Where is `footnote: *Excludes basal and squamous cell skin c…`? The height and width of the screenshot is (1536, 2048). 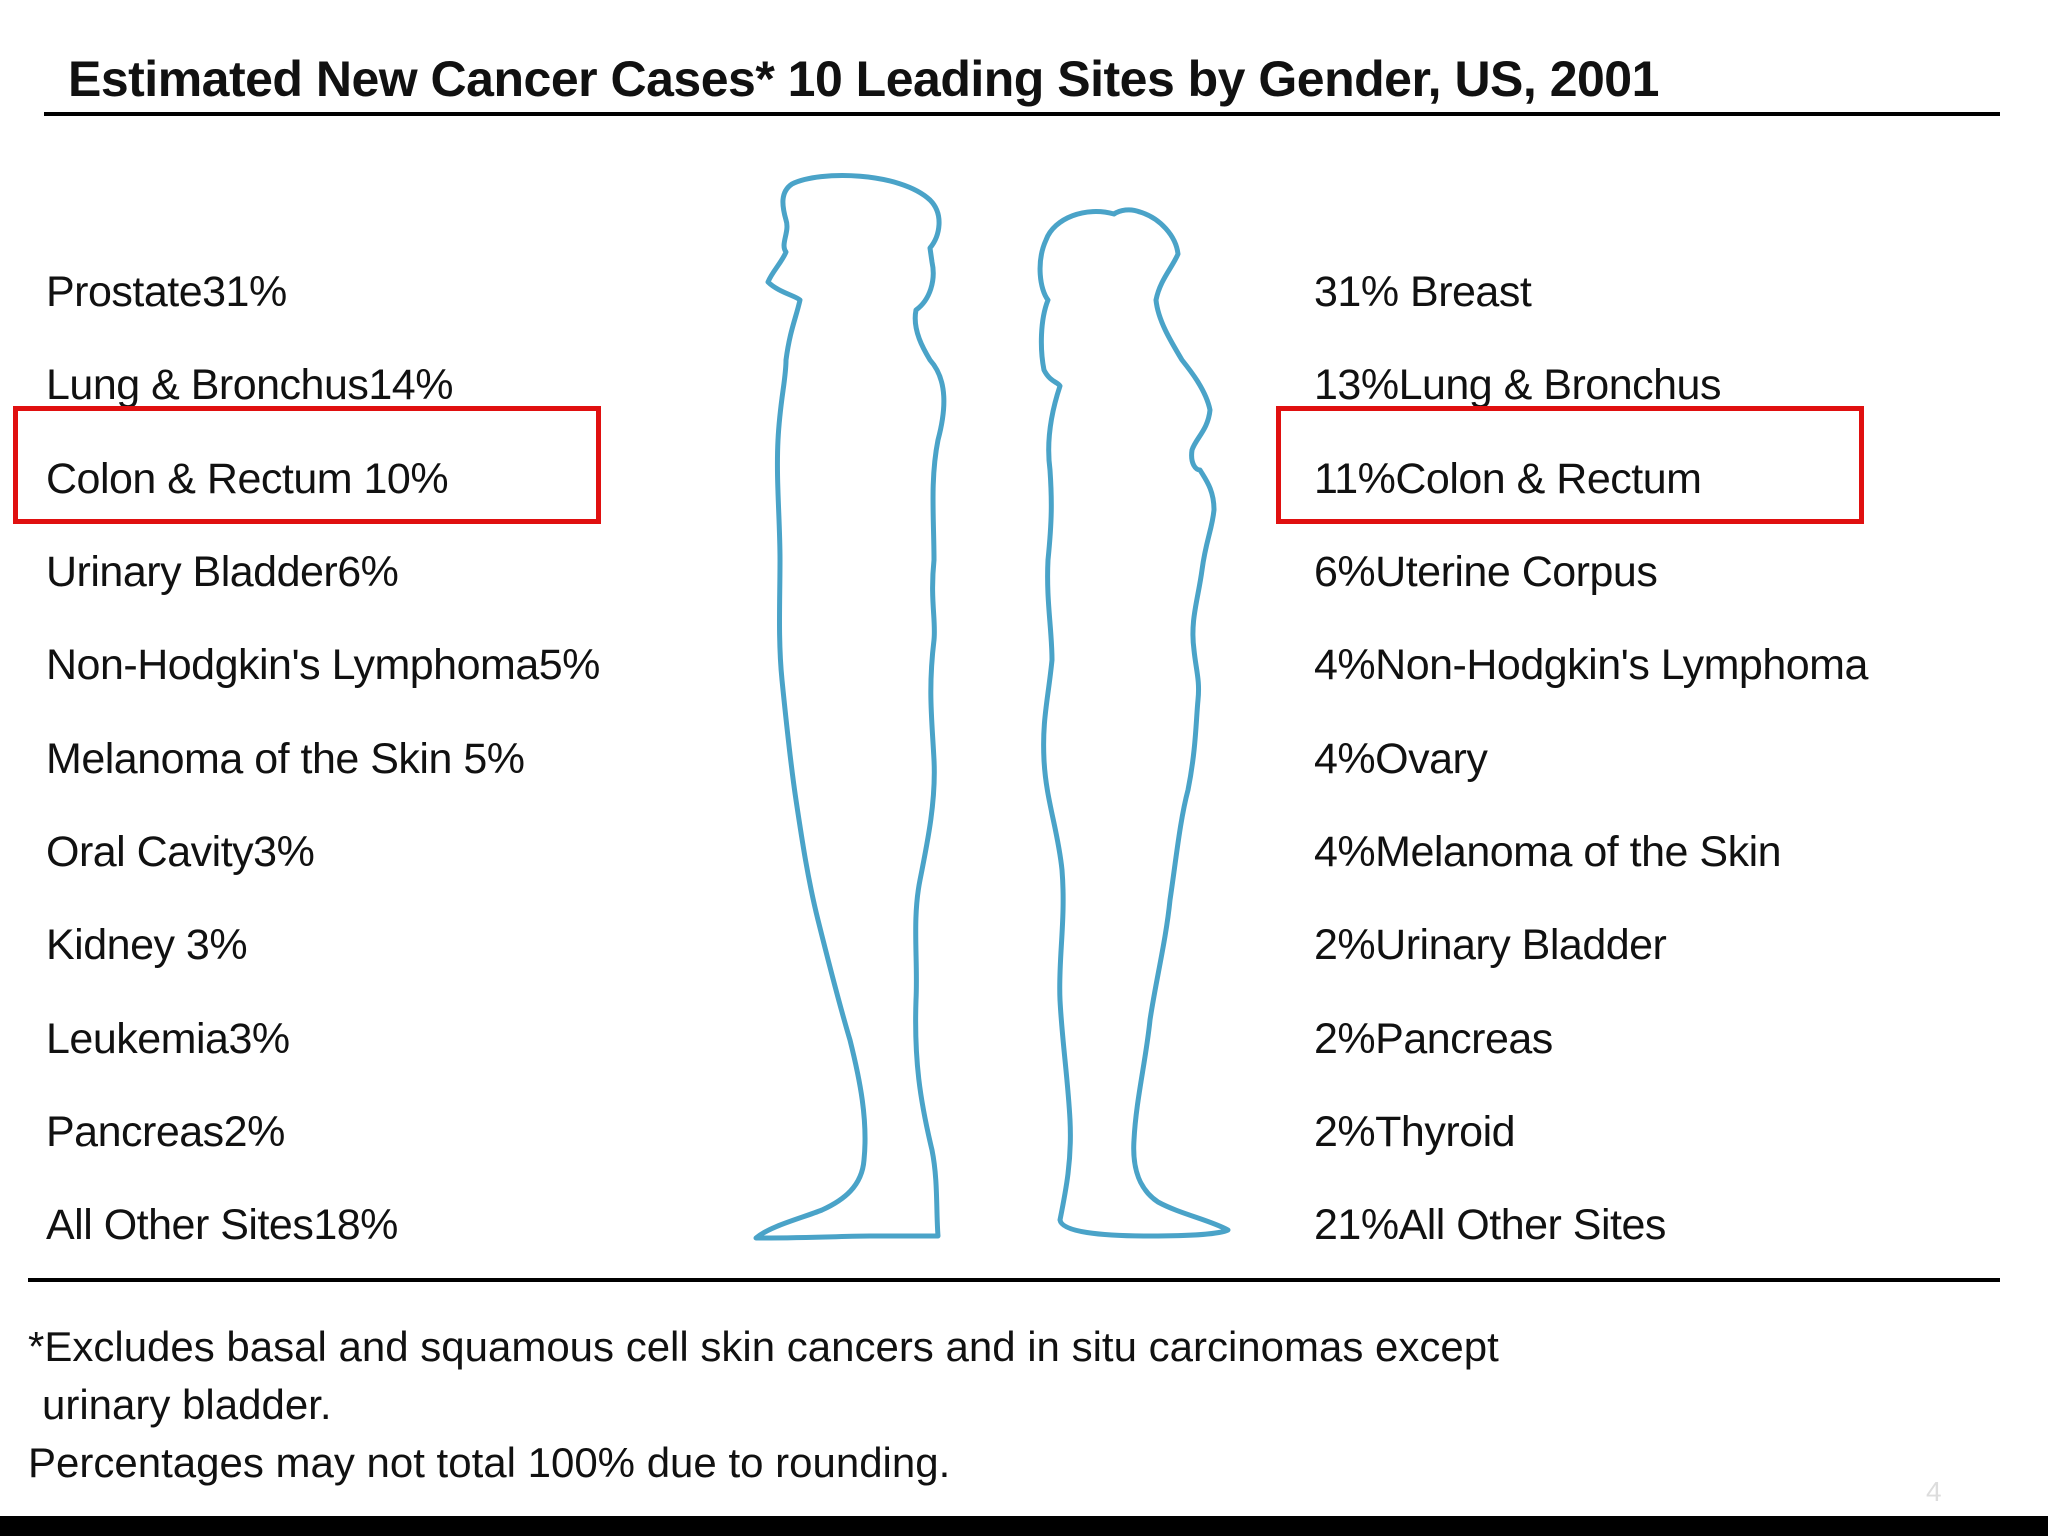
footnote: *Excludes basal and squamous cell skin c… is located at coordinates (763, 1405).